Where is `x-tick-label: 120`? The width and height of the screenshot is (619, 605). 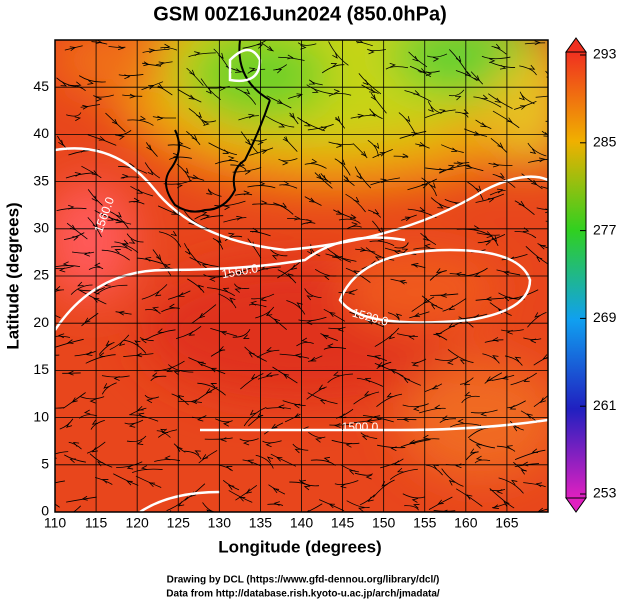
x-tick-label: 120 is located at coordinates (137, 523).